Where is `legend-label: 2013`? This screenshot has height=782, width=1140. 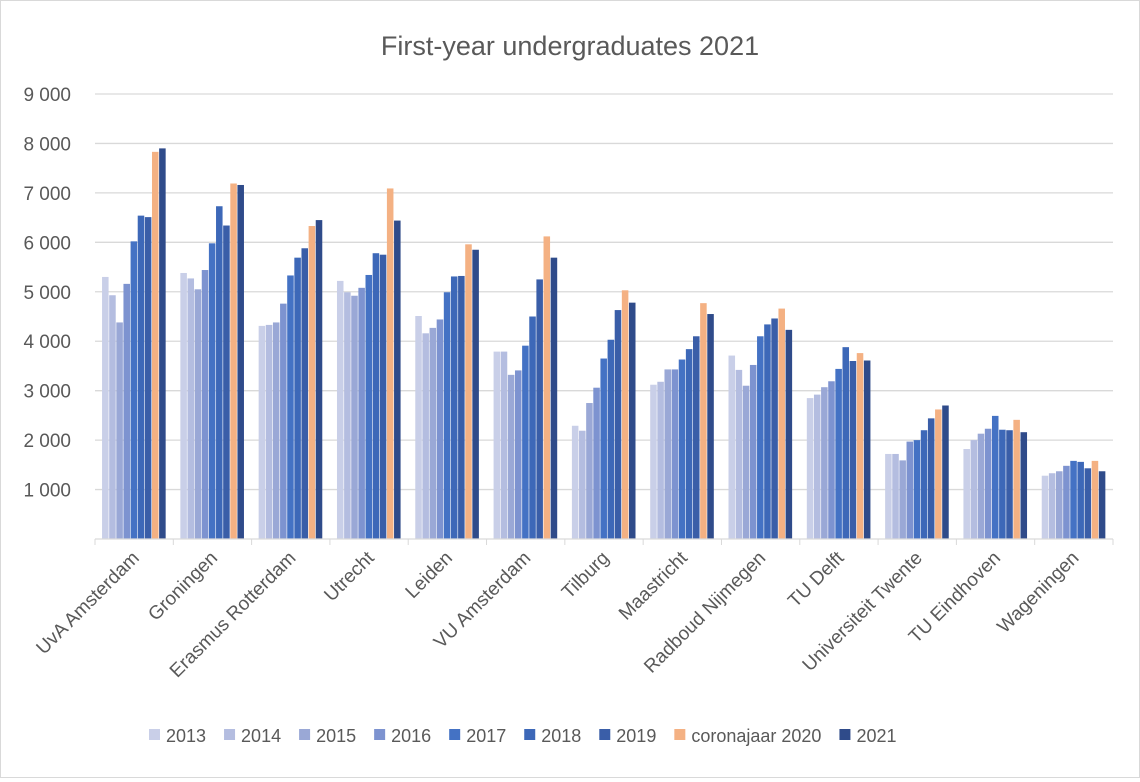 legend-label: 2013 is located at coordinates (186, 736).